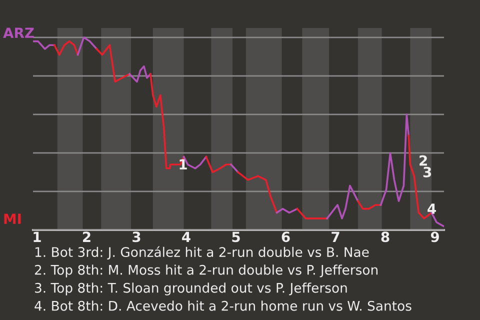 This screenshot has height=320, width=480. Describe the element at coordinates (37, 237) in the screenshot. I see `x-tick-label: 1` at that location.